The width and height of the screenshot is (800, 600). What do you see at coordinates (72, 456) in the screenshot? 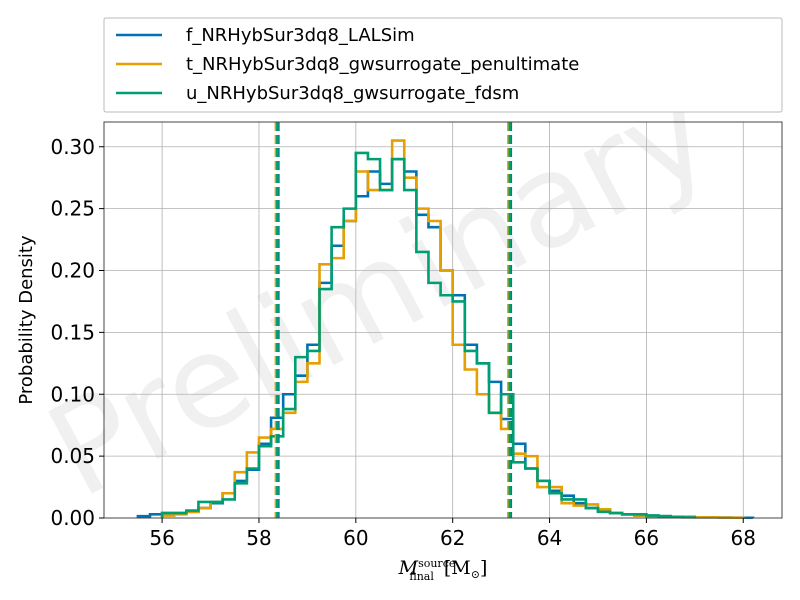
I see `y-tick-label: 0.05` at bounding box center [72, 456].